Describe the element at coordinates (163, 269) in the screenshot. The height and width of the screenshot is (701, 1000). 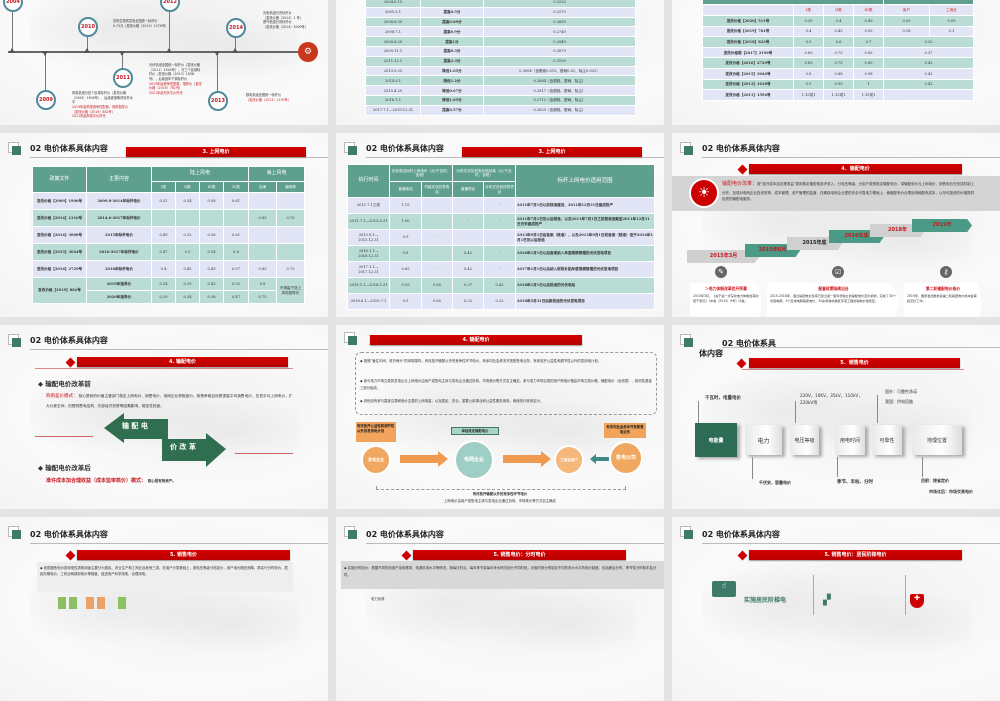
I see `table-cell: 0.4` at that location.